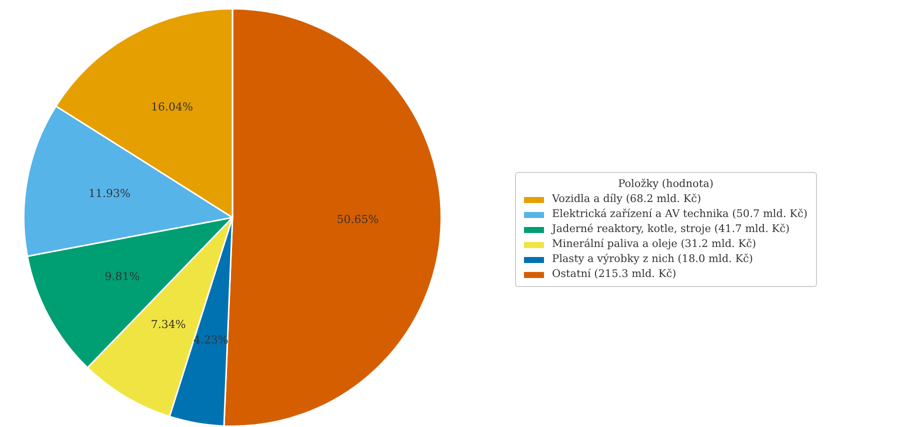 This screenshot has height=427, width=920. Describe the element at coordinates (665, 184) in the screenshot. I see `legend-title: Položky (hodnota)` at that location.